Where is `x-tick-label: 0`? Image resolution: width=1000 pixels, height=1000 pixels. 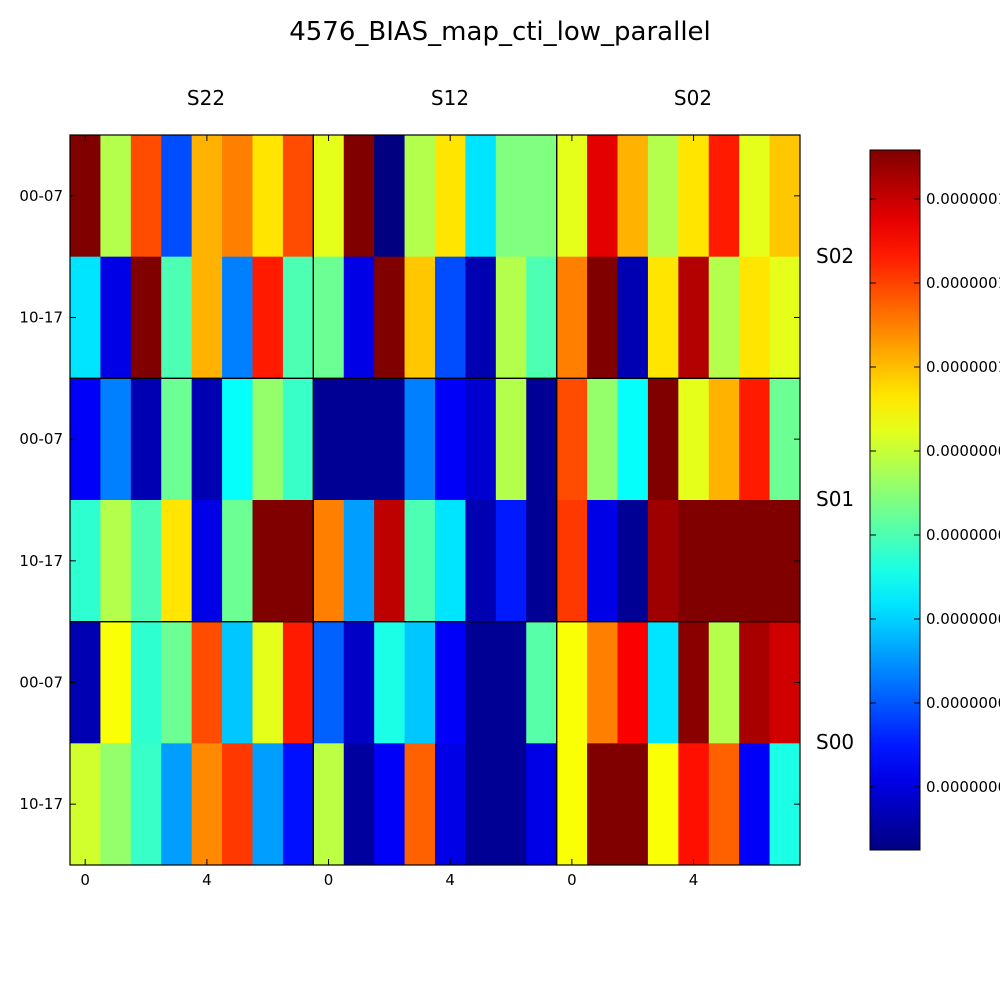 x-tick-label: 0 is located at coordinates (329, 880).